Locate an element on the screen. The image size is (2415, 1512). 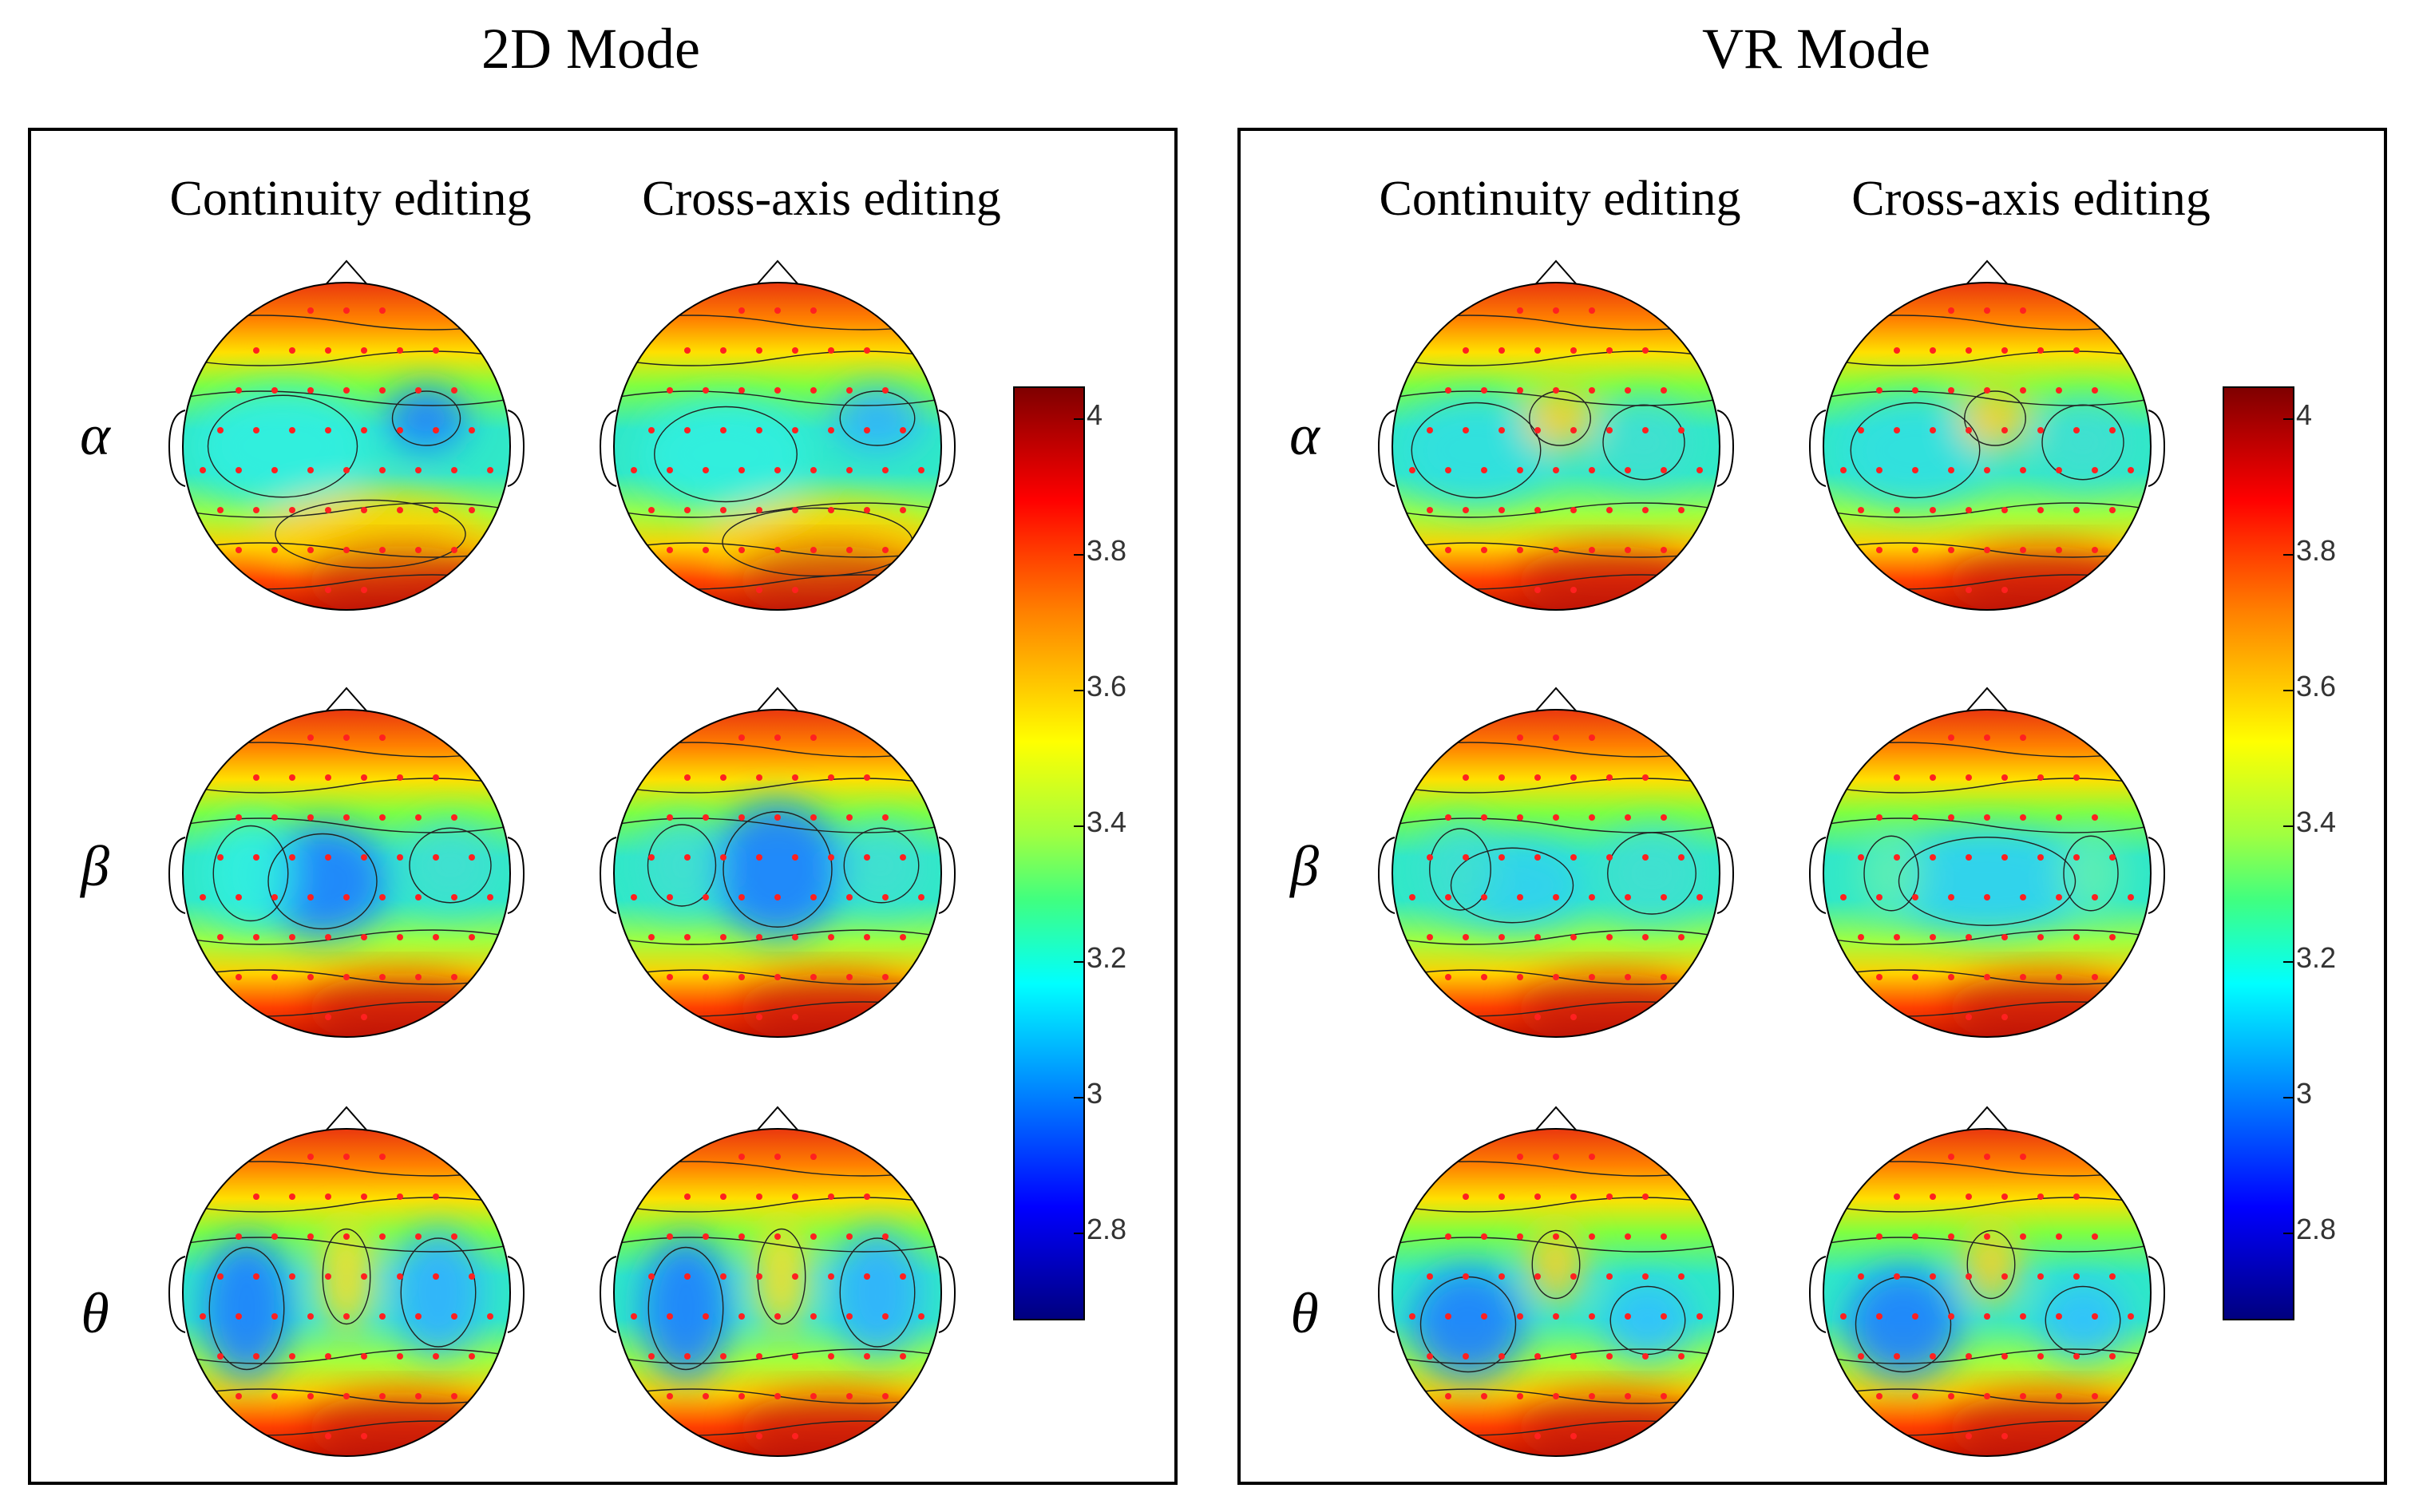
colorbar-vr is located at coordinates (2258, 853).